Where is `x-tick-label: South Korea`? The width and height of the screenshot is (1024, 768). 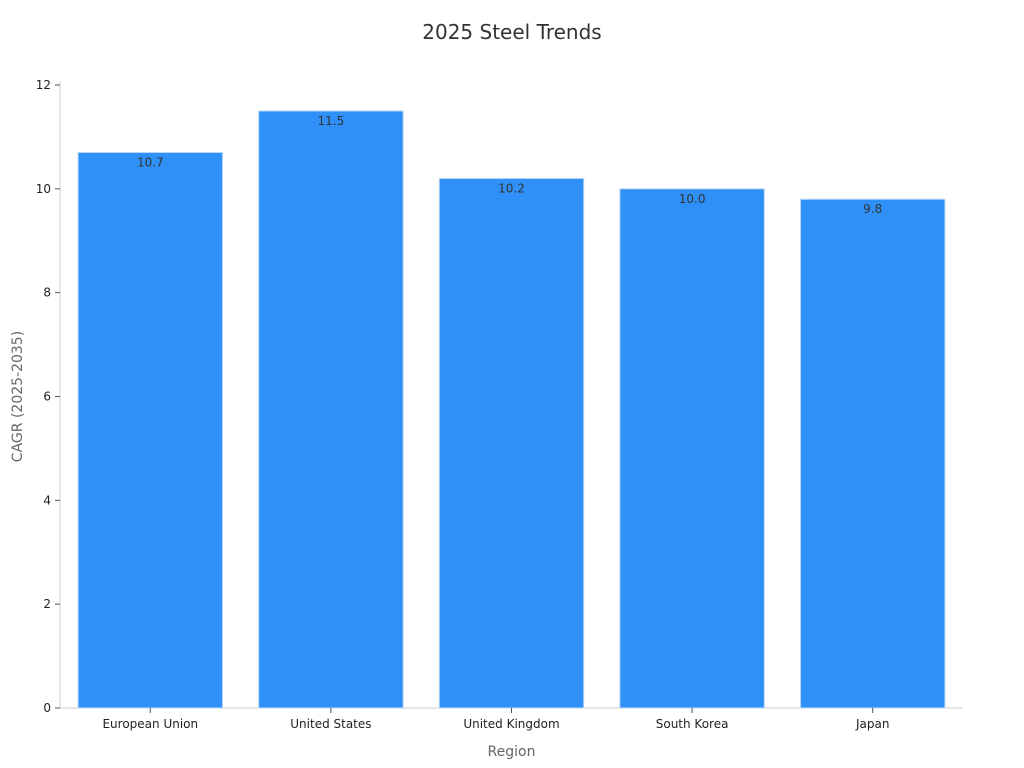 x-tick-label: South Korea is located at coordinates (692, 724).